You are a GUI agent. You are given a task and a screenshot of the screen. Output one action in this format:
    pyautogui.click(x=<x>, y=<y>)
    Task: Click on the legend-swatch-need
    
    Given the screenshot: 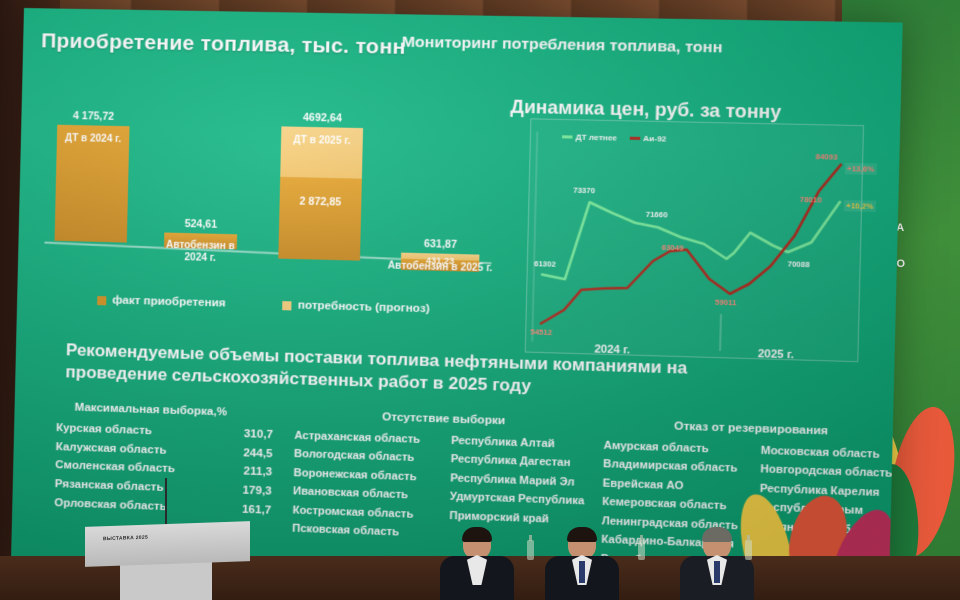 What is the action you would take?
    pyautogui.click(x=287, y=305)
    